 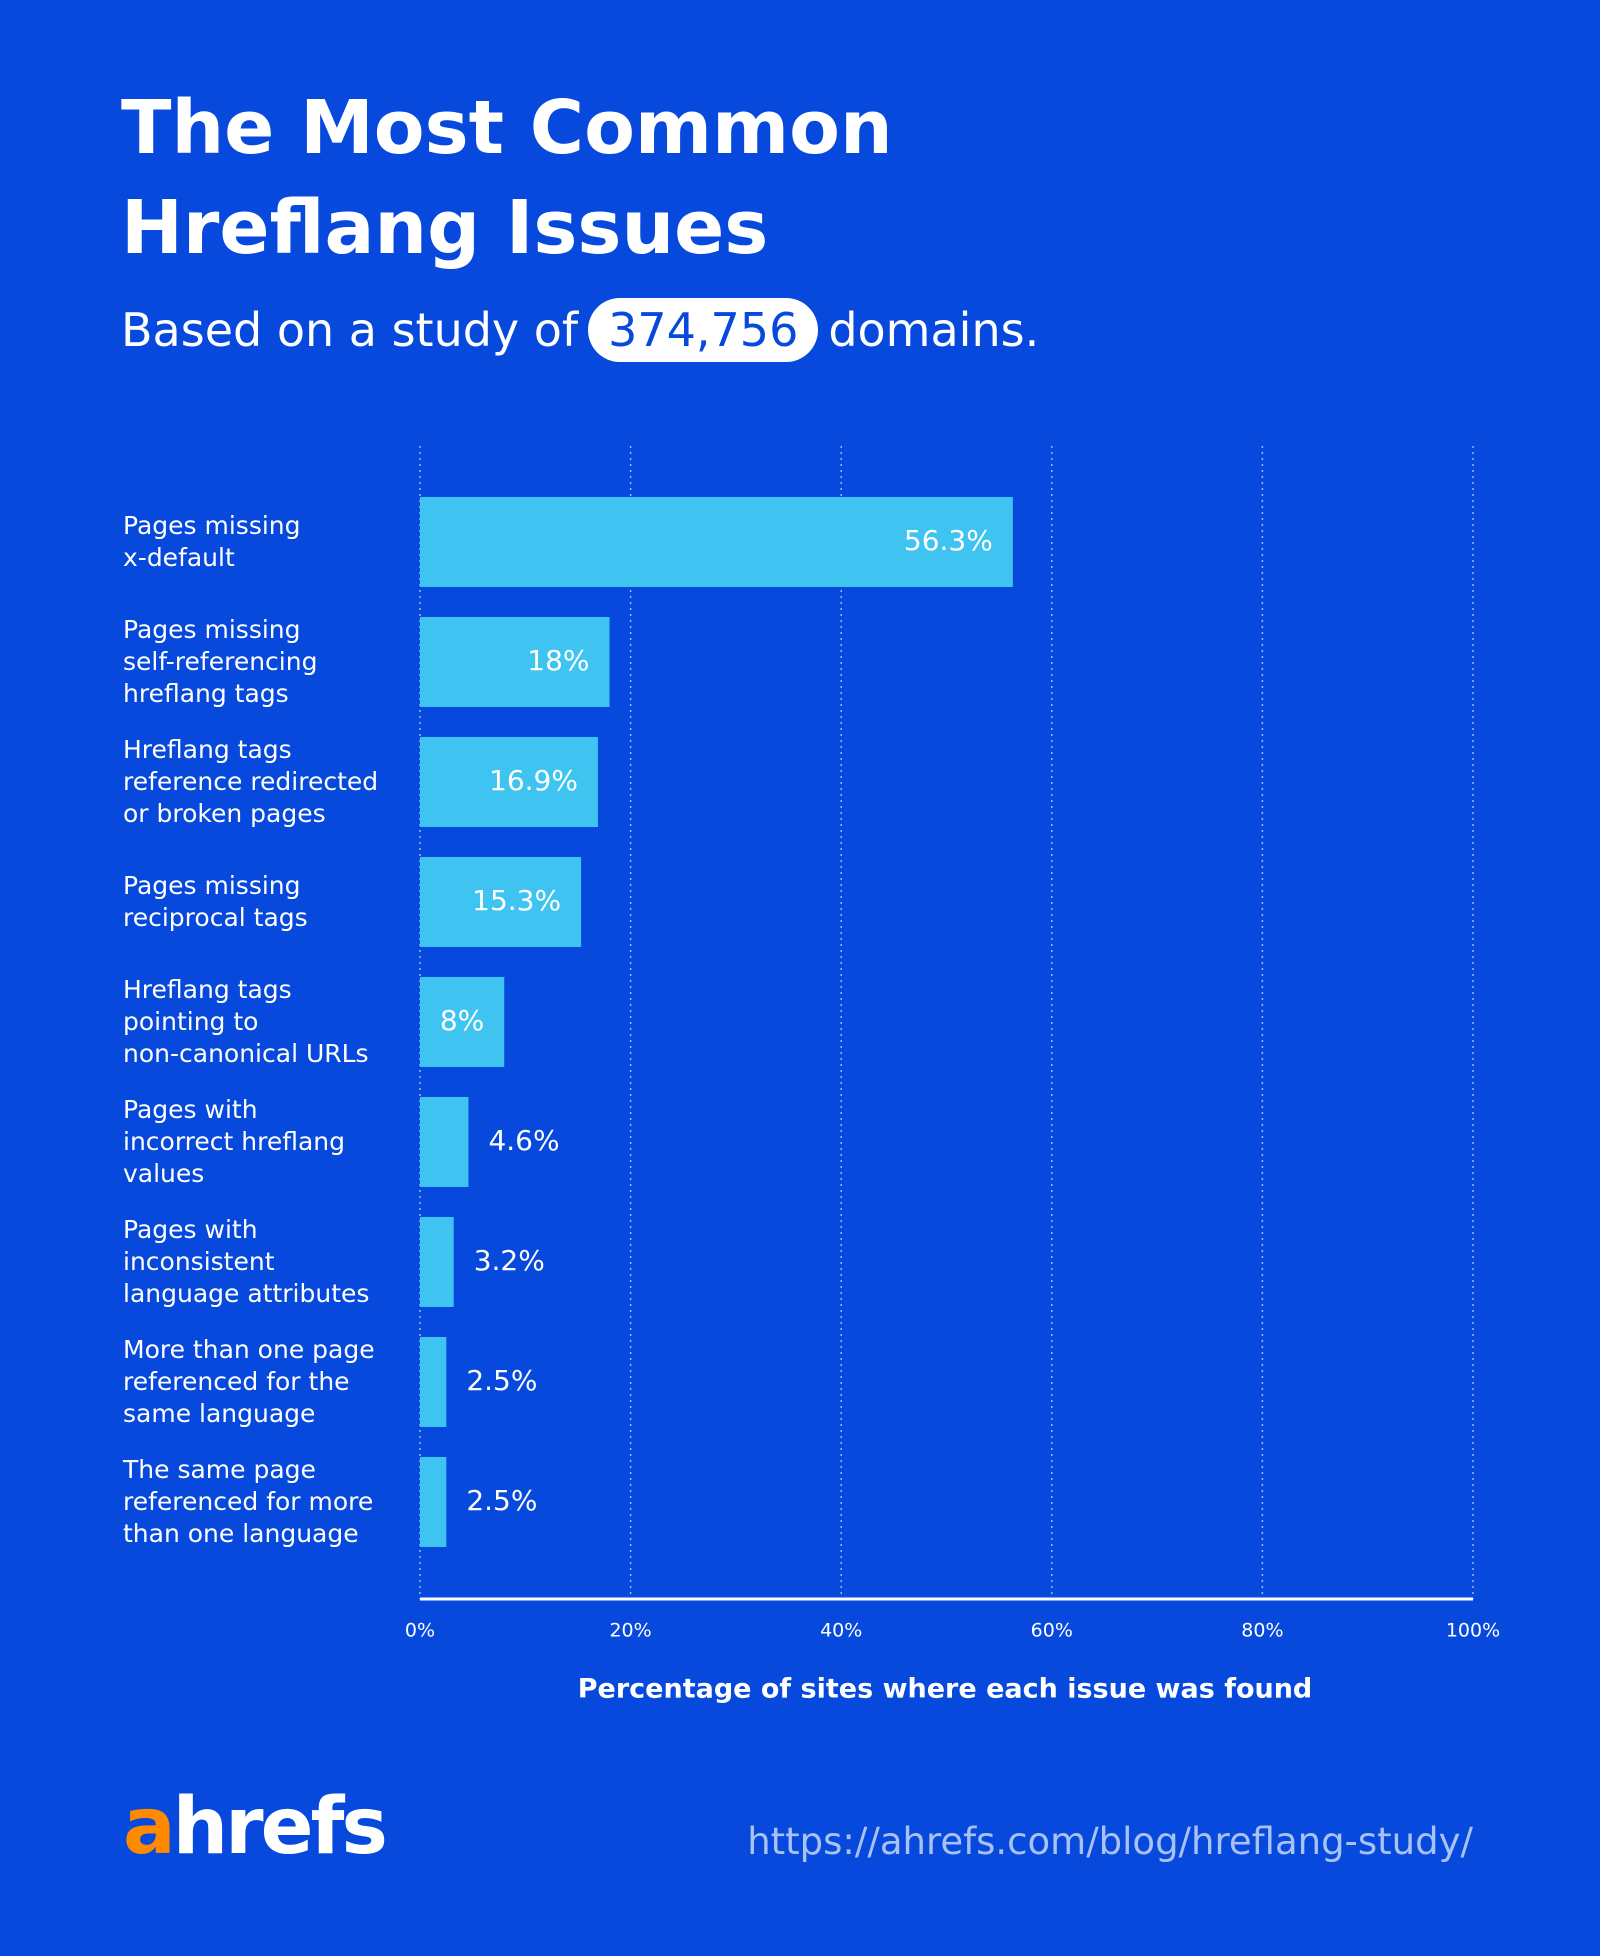 What do you see at coordinates (149, 1827) in the screenshot?
I see `logo-accent: a` at bounding box center [149, 1827].